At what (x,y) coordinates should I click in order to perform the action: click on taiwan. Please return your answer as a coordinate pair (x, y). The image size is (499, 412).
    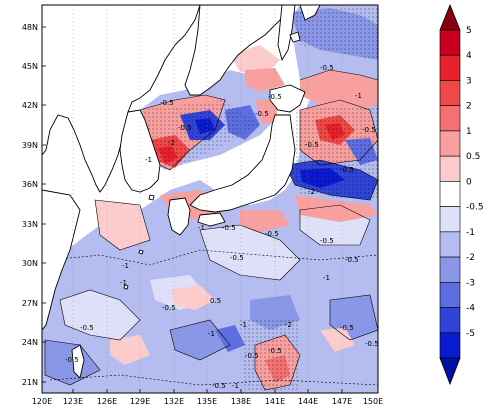
    Looking at the image, I should click on (78, 361).